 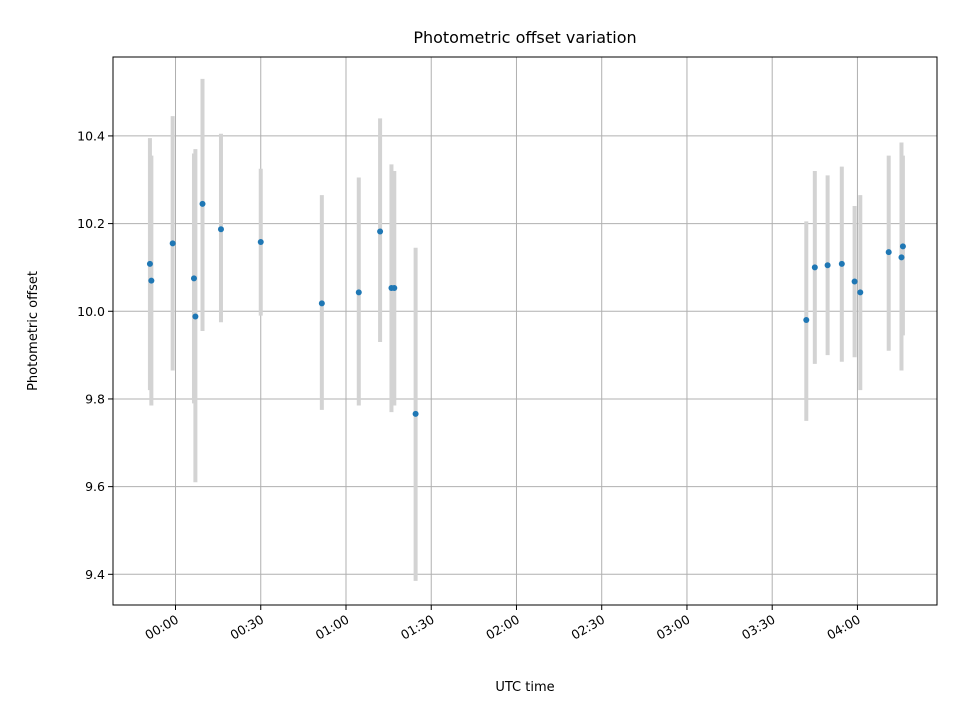 What do you see at coordinates (524, 37) in the screenshot?
I see `chart-title: Photometric offset variation` at bounding box center [524, 37].